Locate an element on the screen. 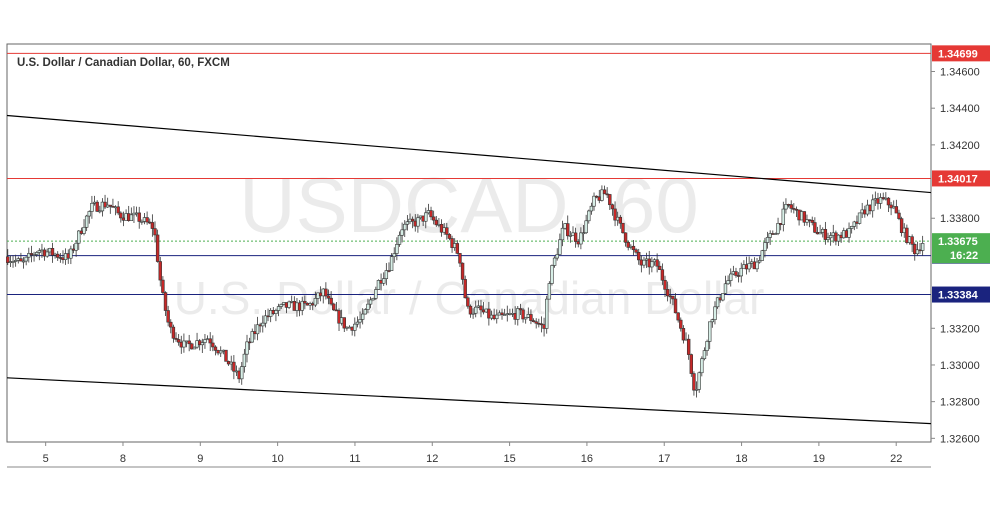 The image size is (995, 512). countdown-label: 16:22 is located at coordinates (964, 256).